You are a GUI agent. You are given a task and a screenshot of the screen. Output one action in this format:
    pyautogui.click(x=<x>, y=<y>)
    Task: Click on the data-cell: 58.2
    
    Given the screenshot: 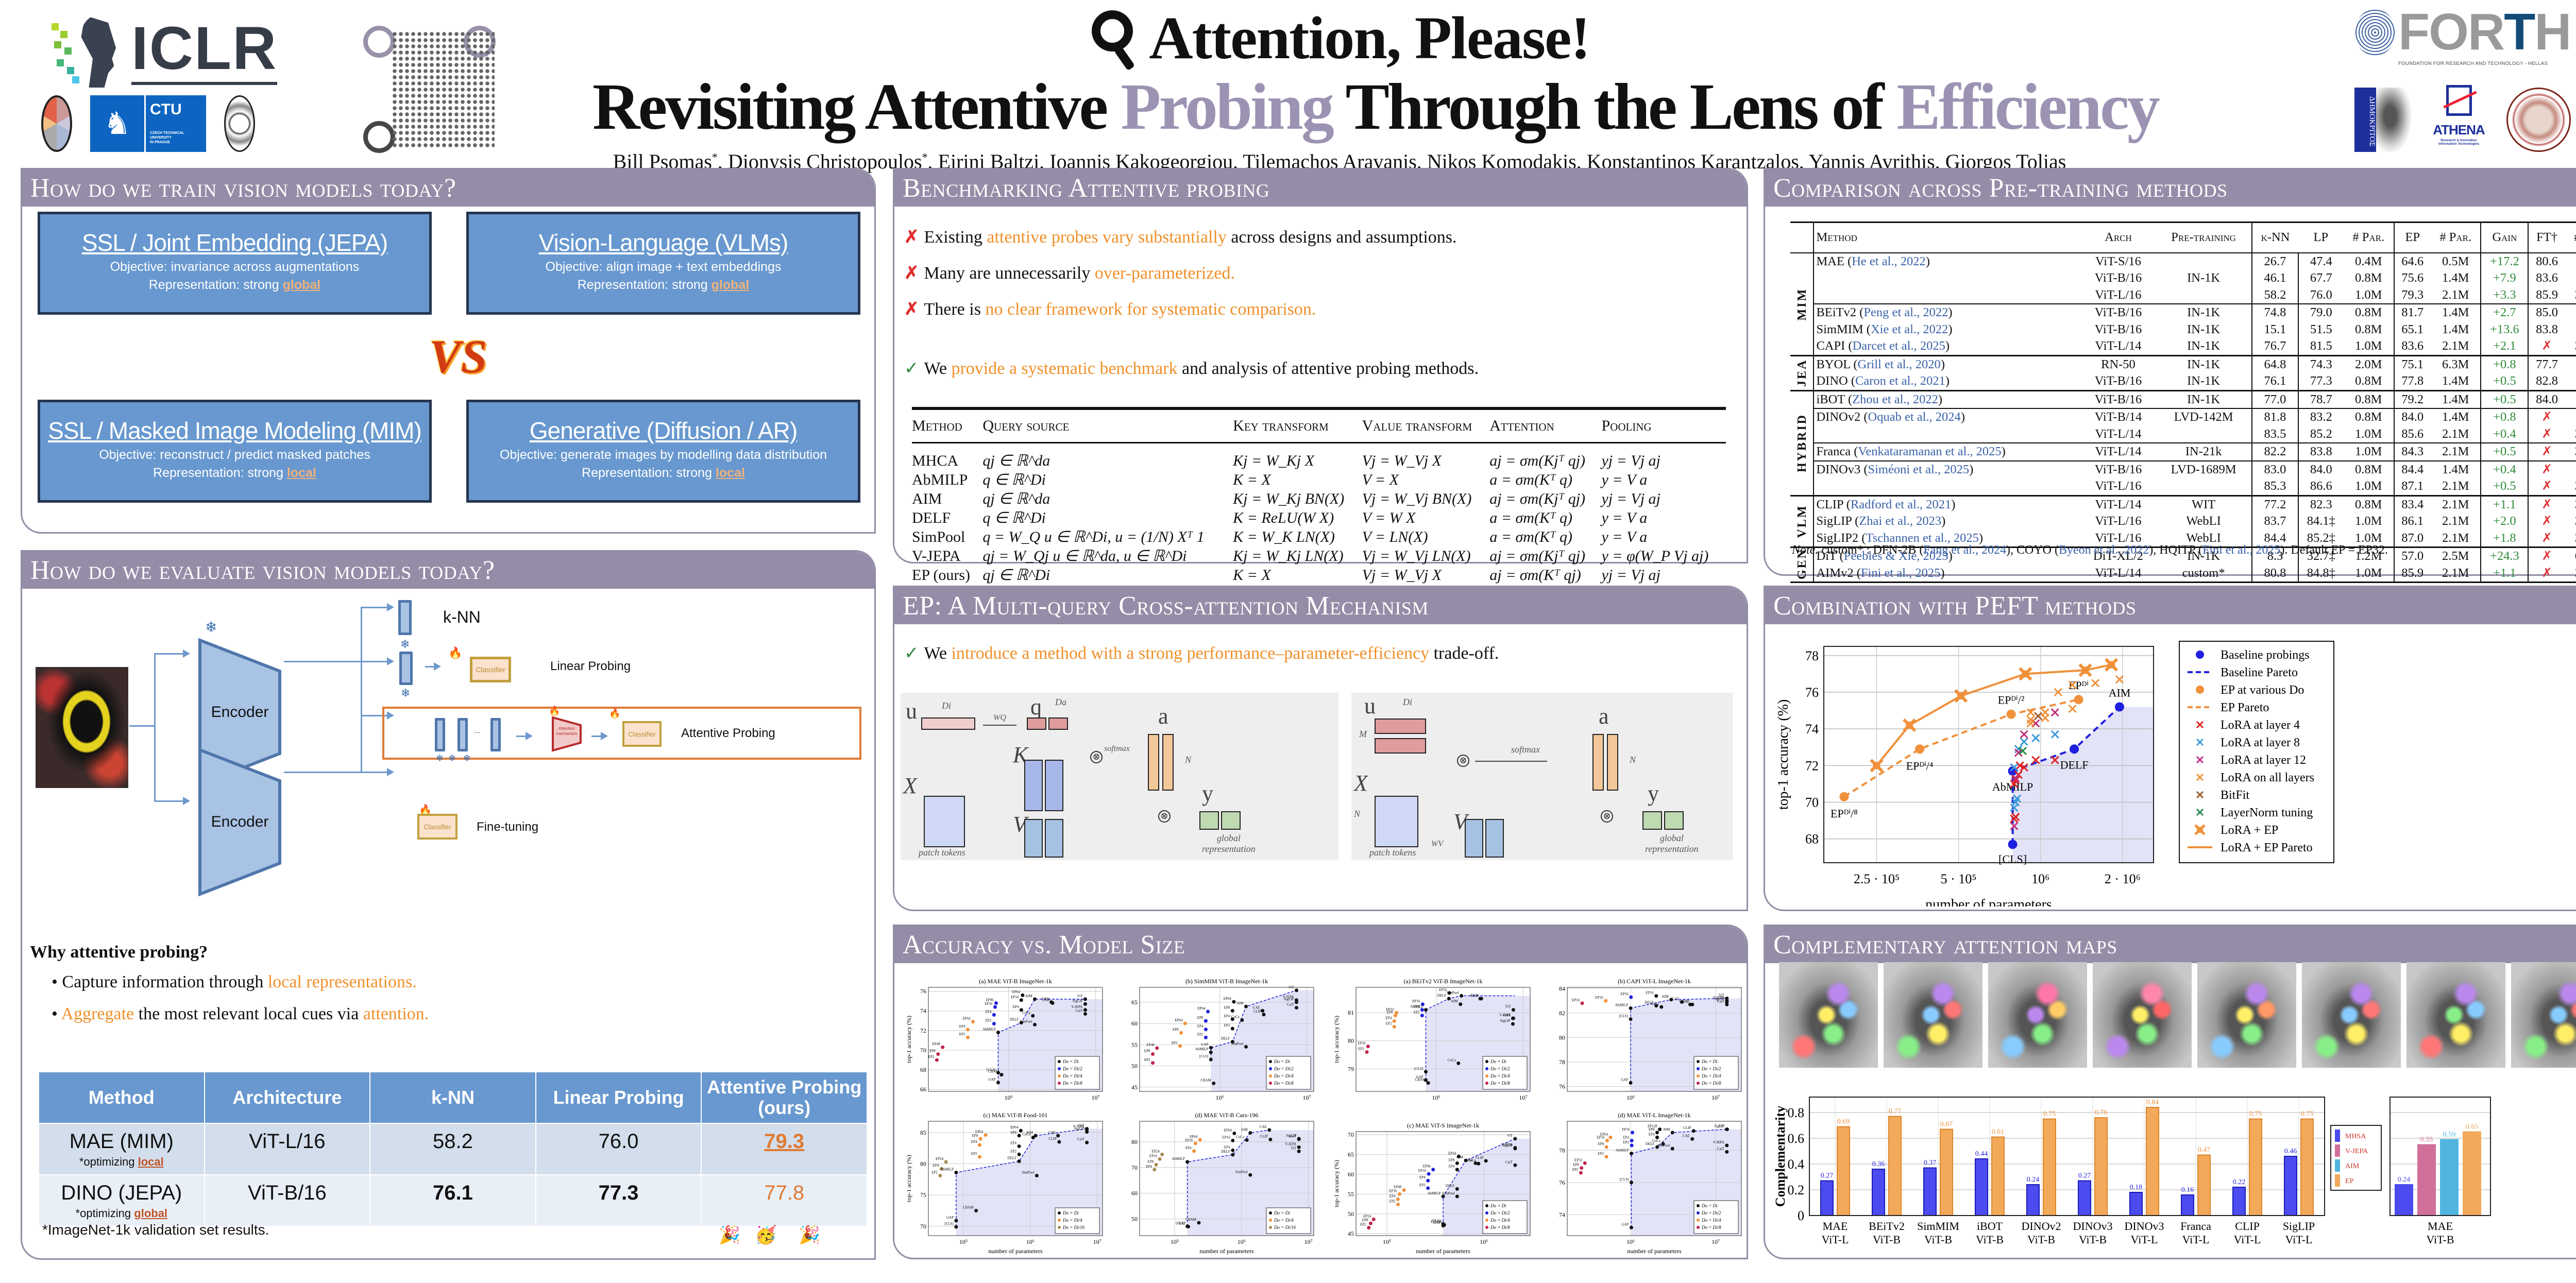 What is the action you would take?
    pyautogui.click(x=2274, y=295)
    